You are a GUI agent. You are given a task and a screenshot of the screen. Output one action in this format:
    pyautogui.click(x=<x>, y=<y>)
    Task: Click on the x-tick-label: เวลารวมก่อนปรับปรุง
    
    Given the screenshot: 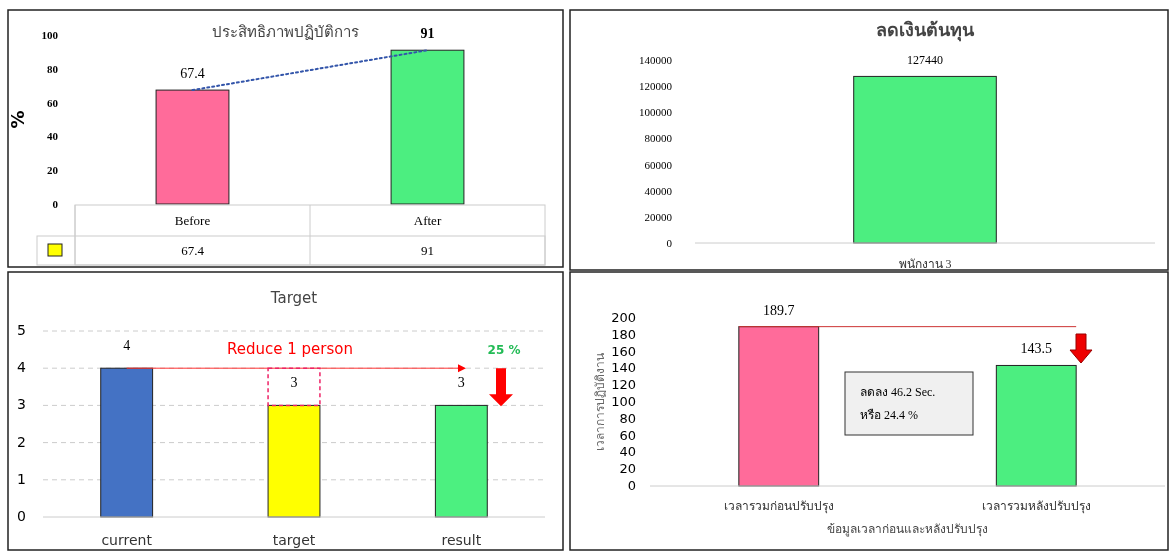 What is the action you would take?
    pyautogui.click(x=778, y=506)
    